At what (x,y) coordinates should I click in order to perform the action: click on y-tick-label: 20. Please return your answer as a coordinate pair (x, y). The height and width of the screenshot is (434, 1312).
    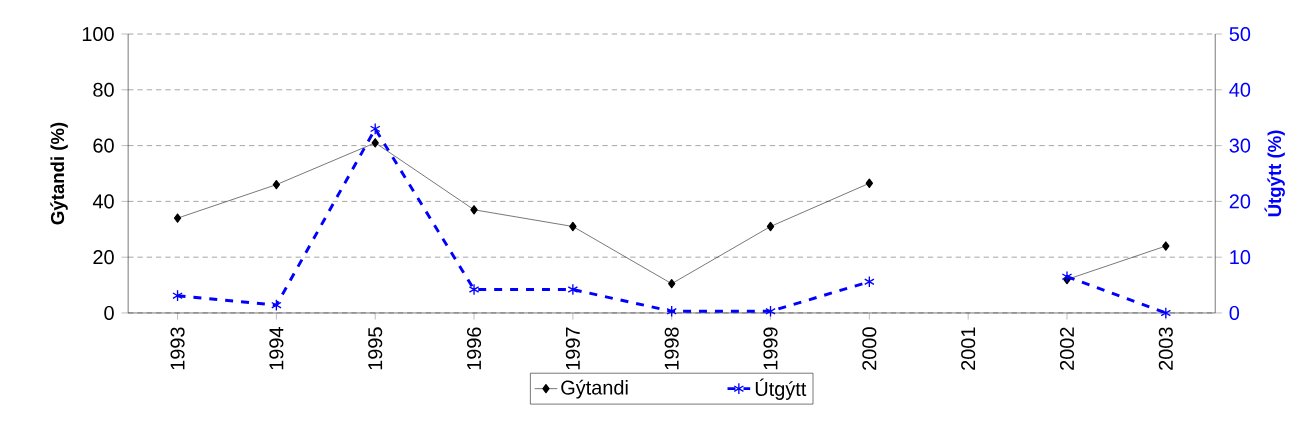
    Looking at the image, I should click on (103, 257).